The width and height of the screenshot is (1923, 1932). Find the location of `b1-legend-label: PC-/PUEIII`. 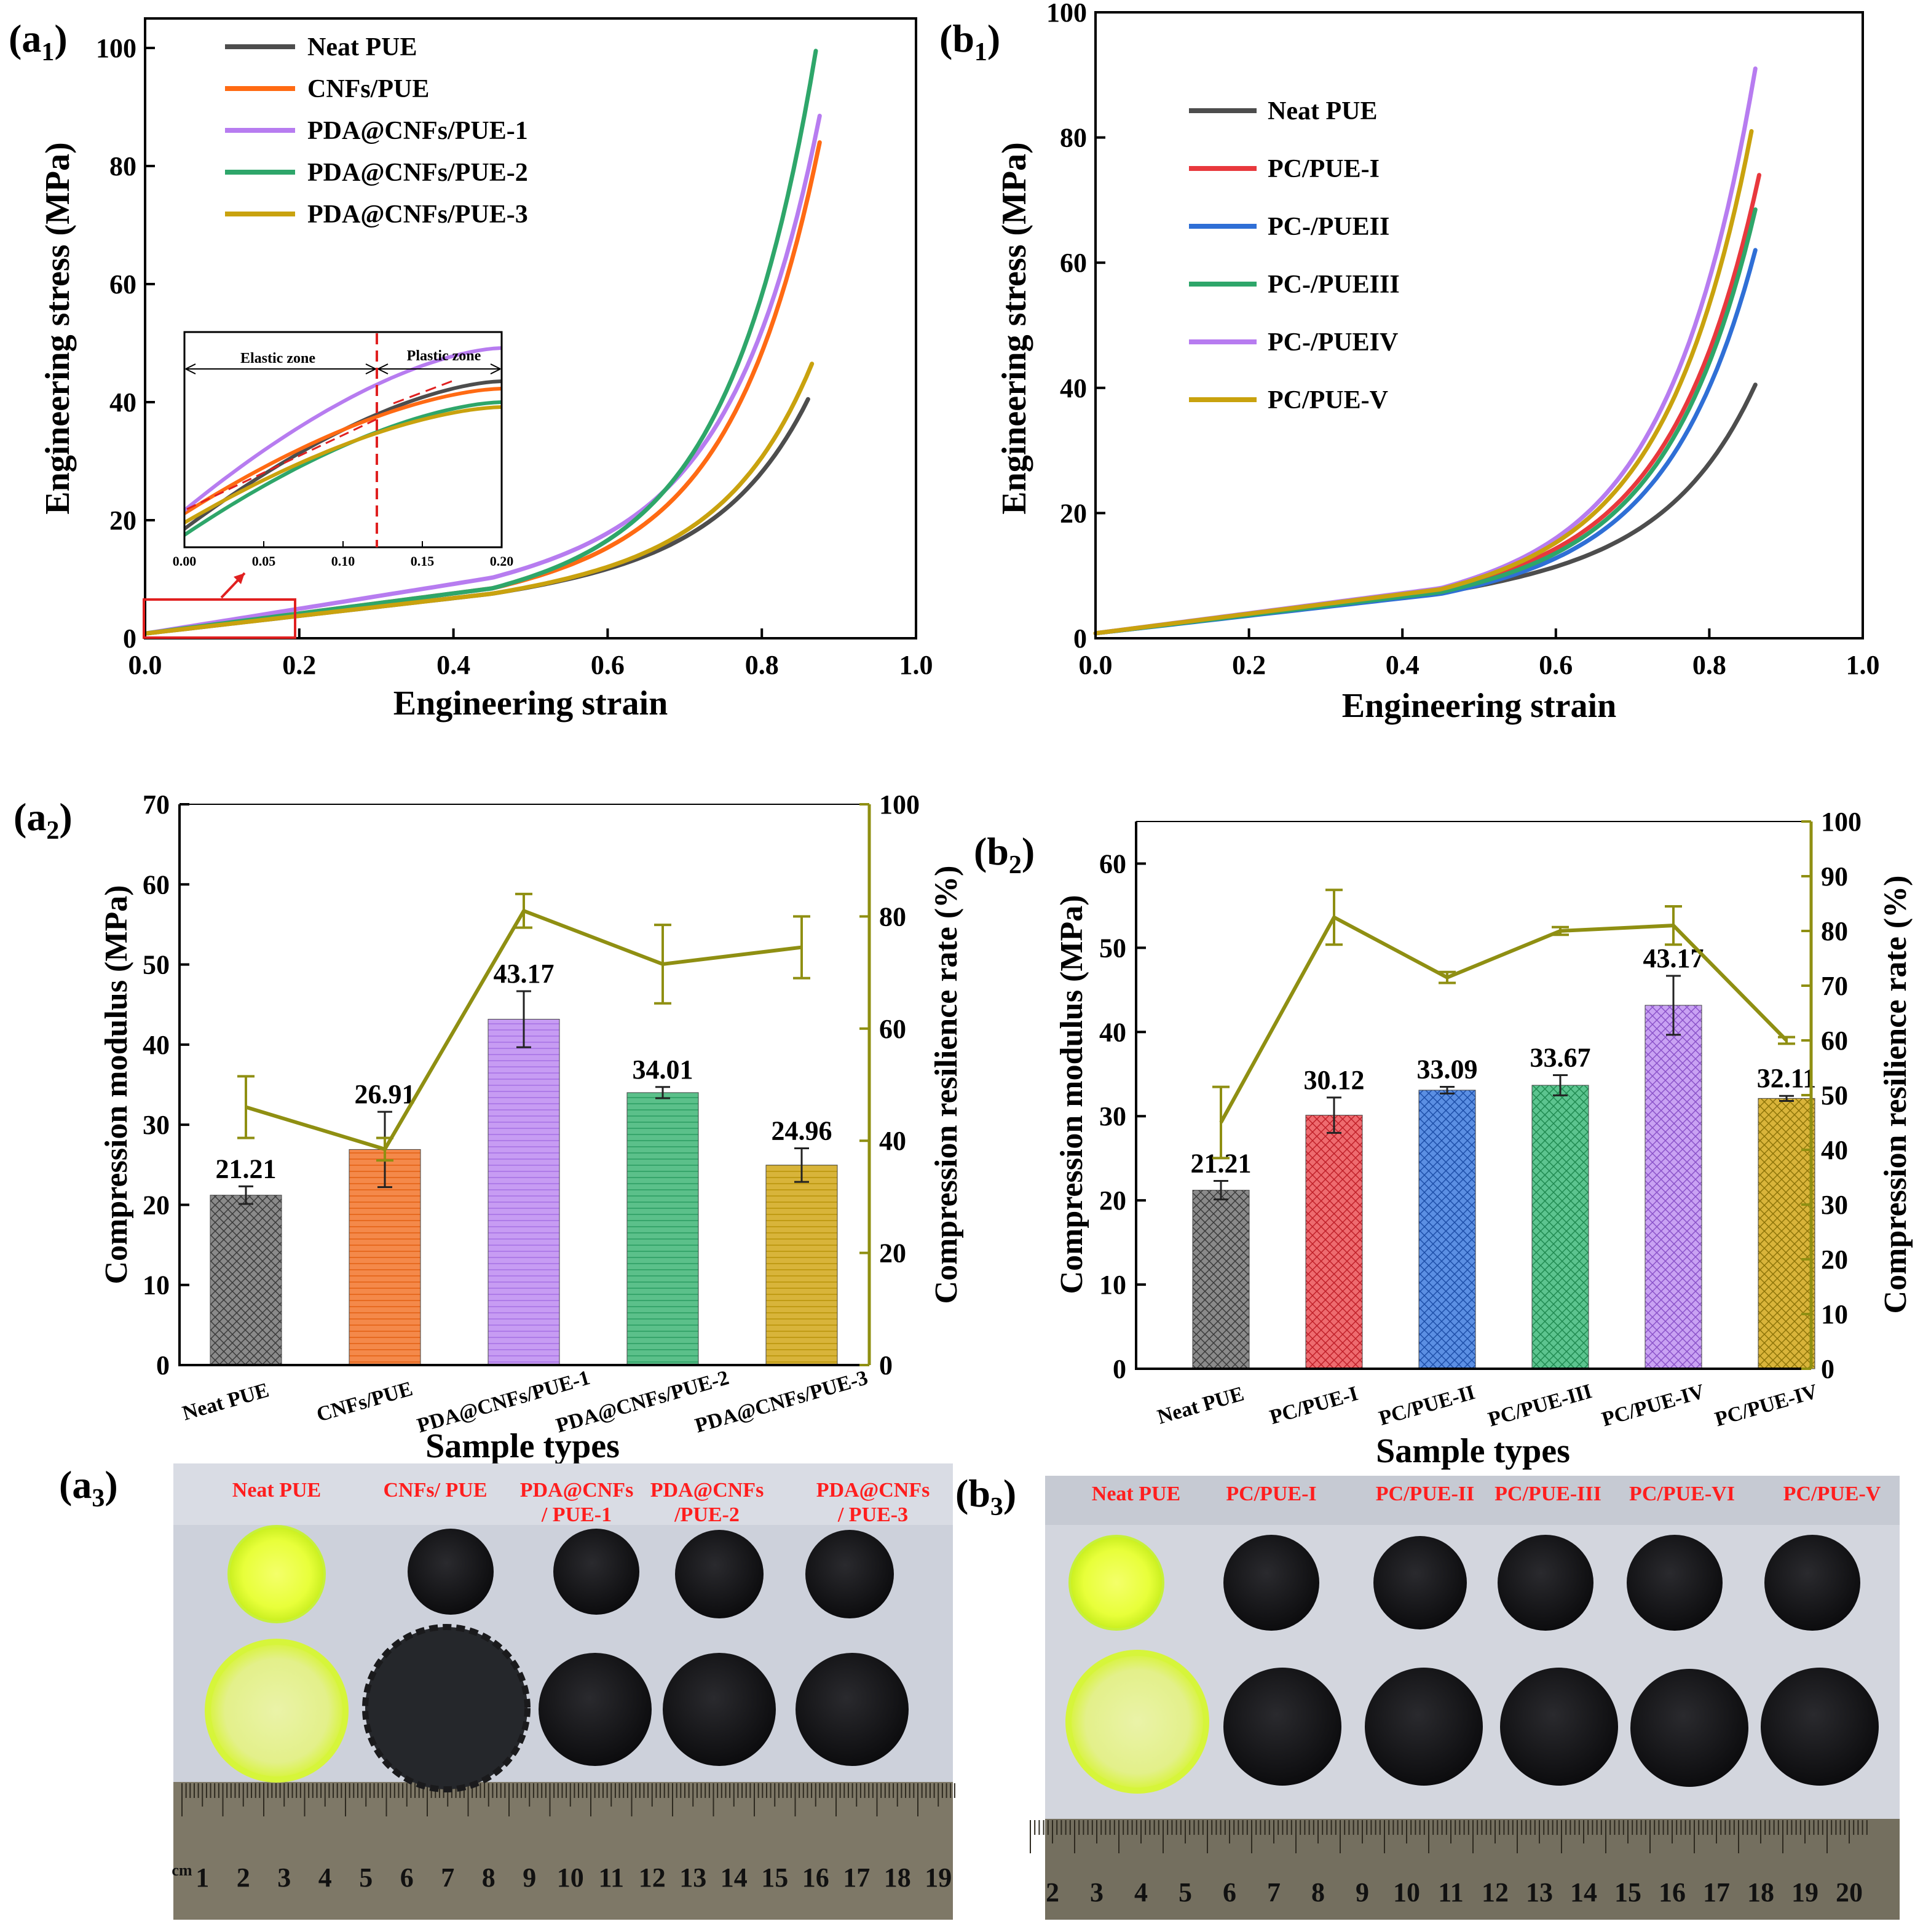

b1-legend-label: PC-/PUEIII is located at coordinates (1334, 285).